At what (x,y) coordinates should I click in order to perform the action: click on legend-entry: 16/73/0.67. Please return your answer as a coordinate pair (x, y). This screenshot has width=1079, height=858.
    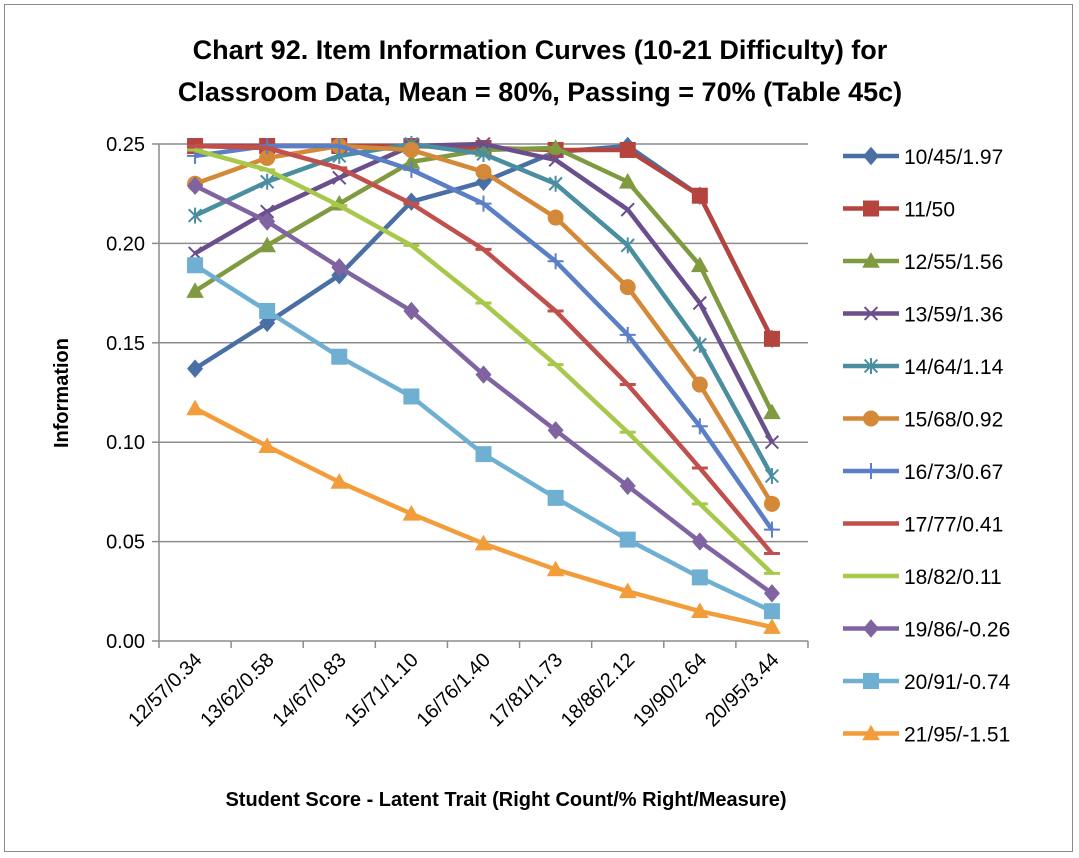
    Looking at the image, I should click on (923, 472).